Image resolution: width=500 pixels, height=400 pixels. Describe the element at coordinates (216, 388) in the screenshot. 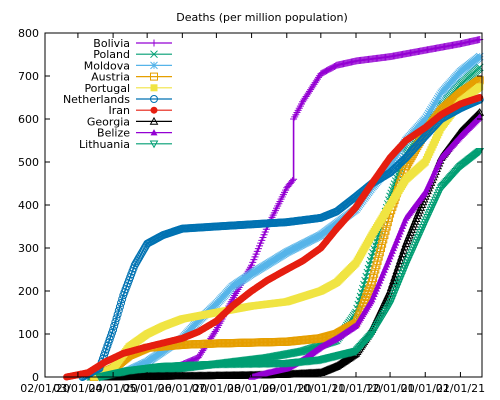

I see `x-tick-label: 07/01/20` at that location.